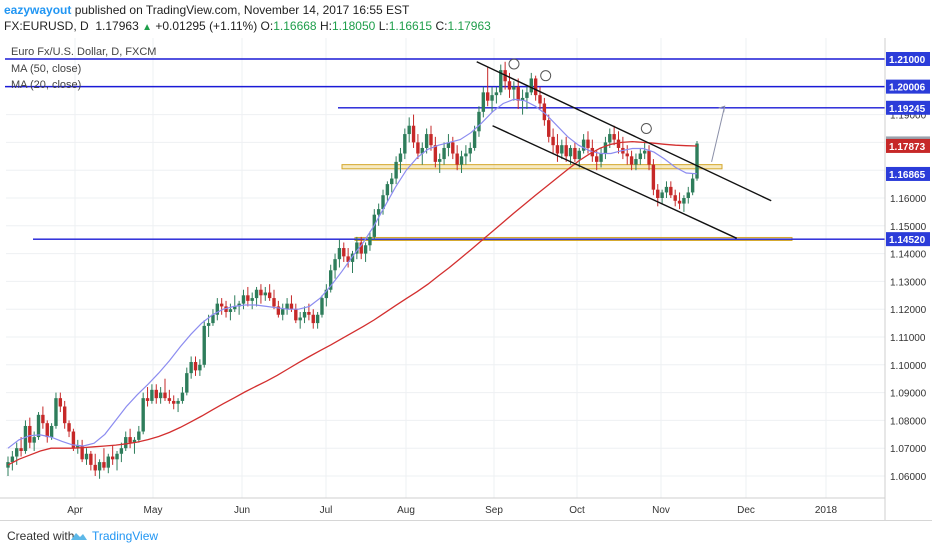  What do you see at coordinates (79, 536) in the screenshot?
I see `tradingview-logo-icon` at bounding box center [79, 536].